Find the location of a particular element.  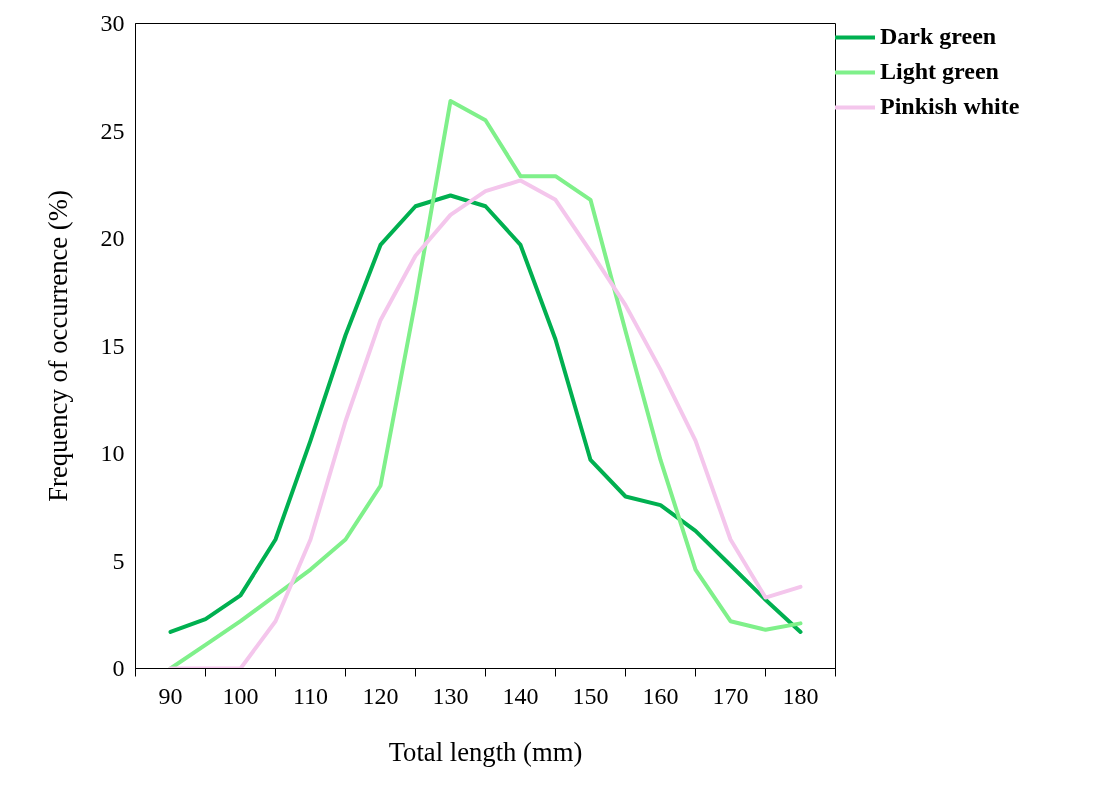

x-tick-label: 140 is located at coordinates (520, 695).